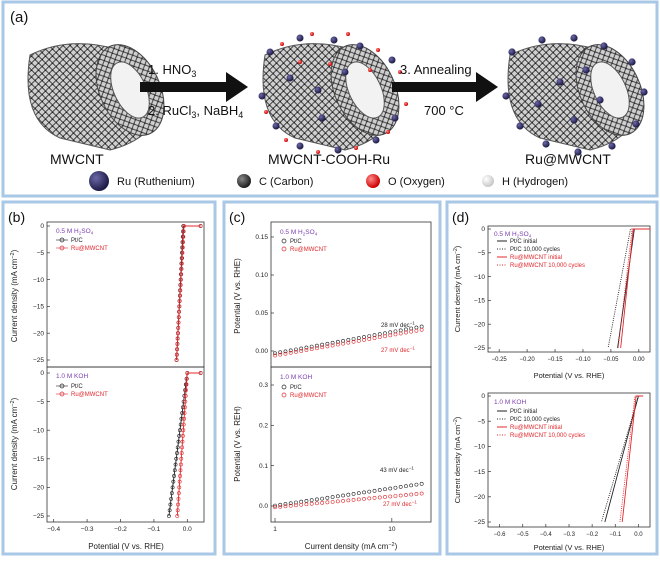 The height and width of the screenshot is (561, 660). I want to click on d-top-ytick-label: −15, so click(479, 301).